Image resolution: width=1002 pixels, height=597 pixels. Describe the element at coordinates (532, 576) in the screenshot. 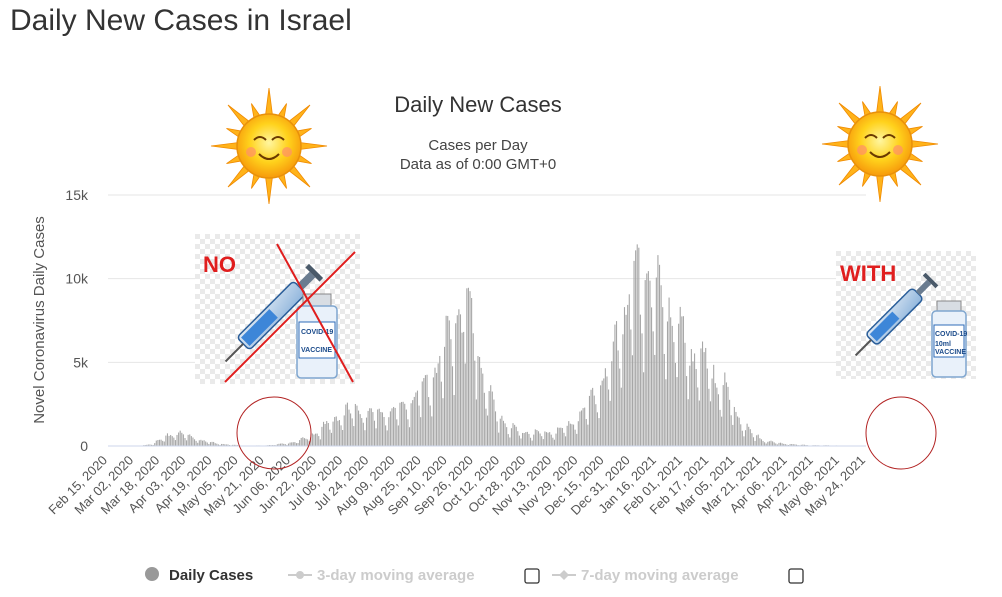

I see `checkbox-3-day` at that location.